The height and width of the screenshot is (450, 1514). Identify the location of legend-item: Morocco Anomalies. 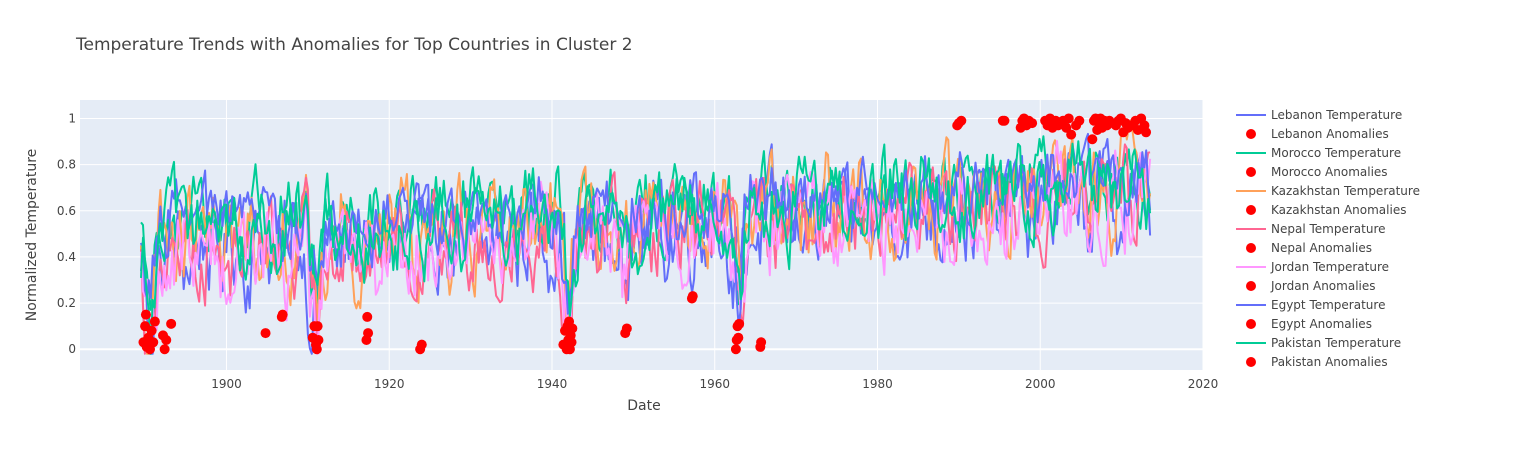
(1317, 172).